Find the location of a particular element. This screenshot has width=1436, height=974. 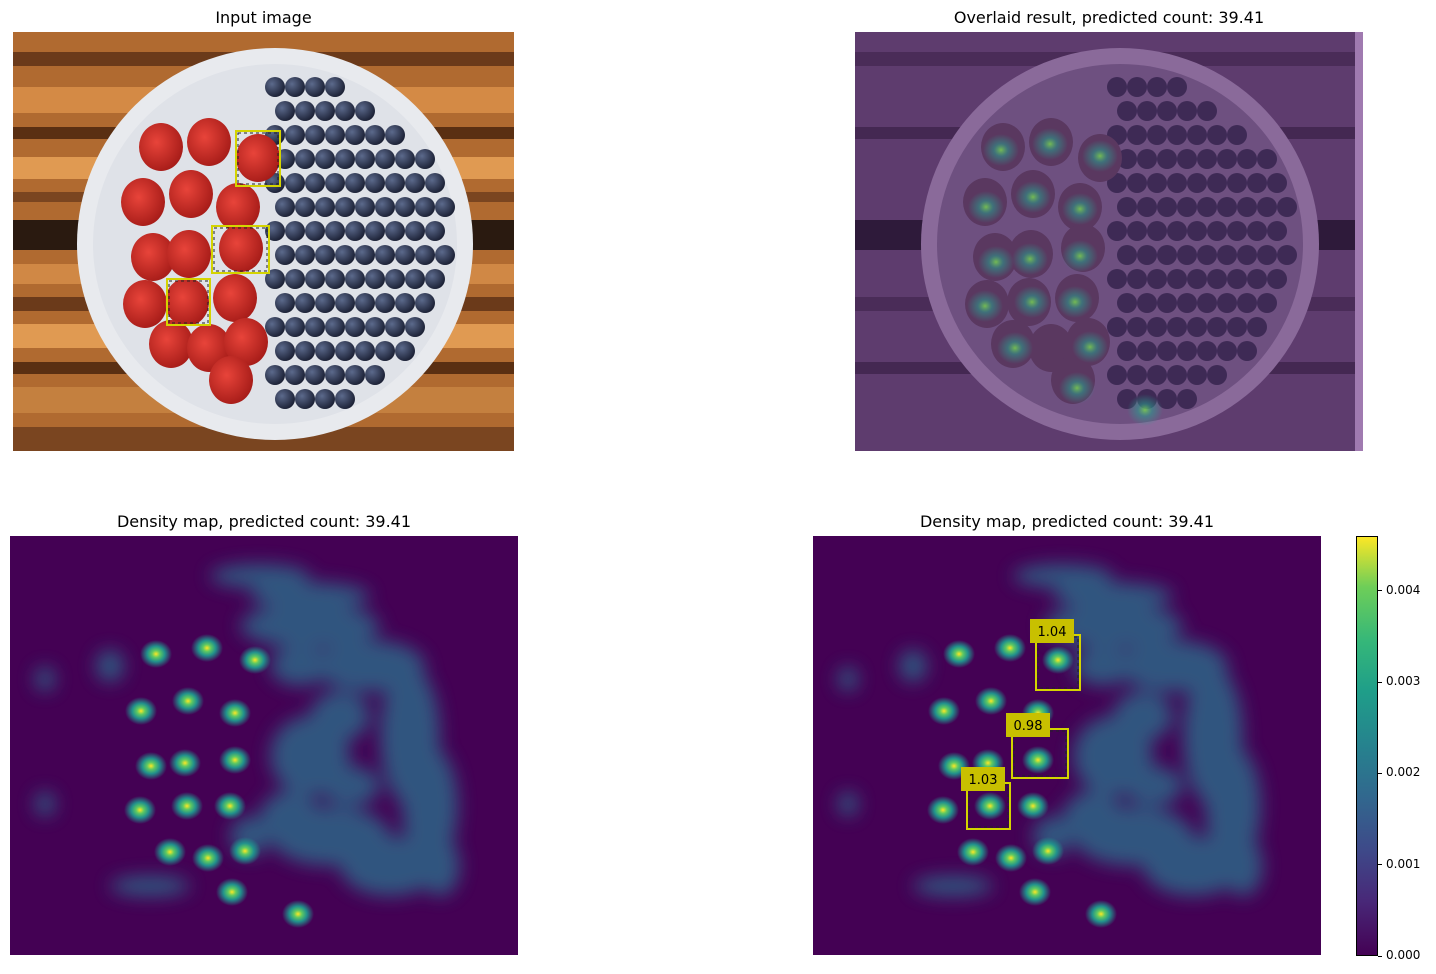

colorbar-tick-mark is located at coordinates (1380, 865).